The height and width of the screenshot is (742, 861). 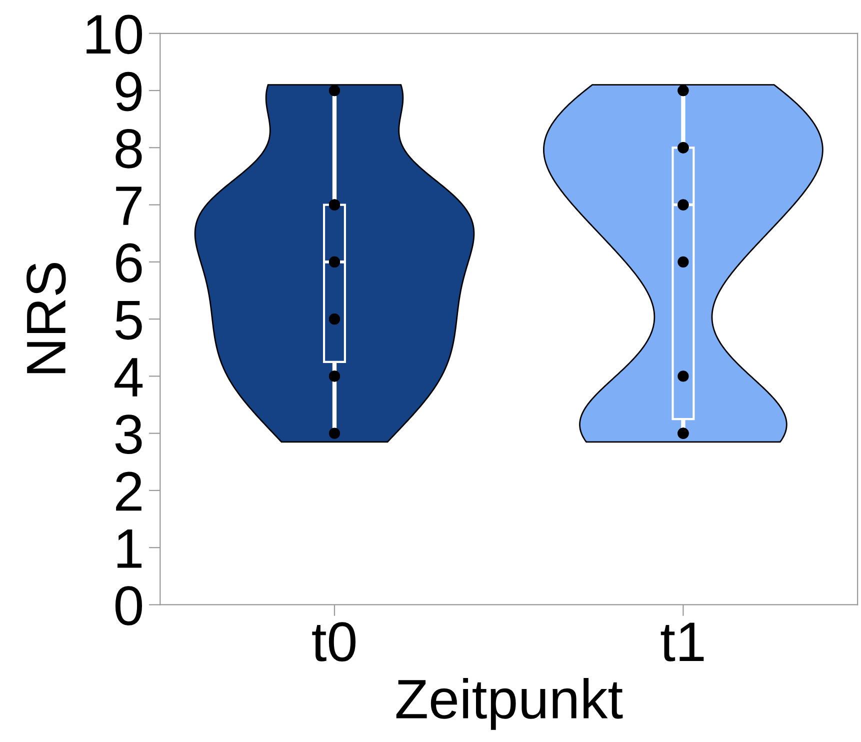 What do you see at coordinates (129, 92) in the screenshot?
I see `y-tick-label: 9` at bounding box center [129, 92].